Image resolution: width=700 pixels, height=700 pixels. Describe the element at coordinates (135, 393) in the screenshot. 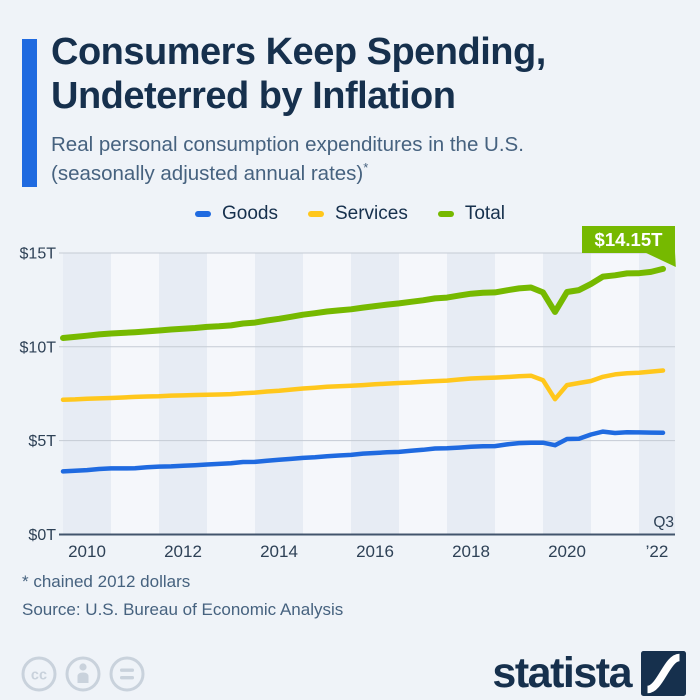

I see `year-band-2011` at that location.